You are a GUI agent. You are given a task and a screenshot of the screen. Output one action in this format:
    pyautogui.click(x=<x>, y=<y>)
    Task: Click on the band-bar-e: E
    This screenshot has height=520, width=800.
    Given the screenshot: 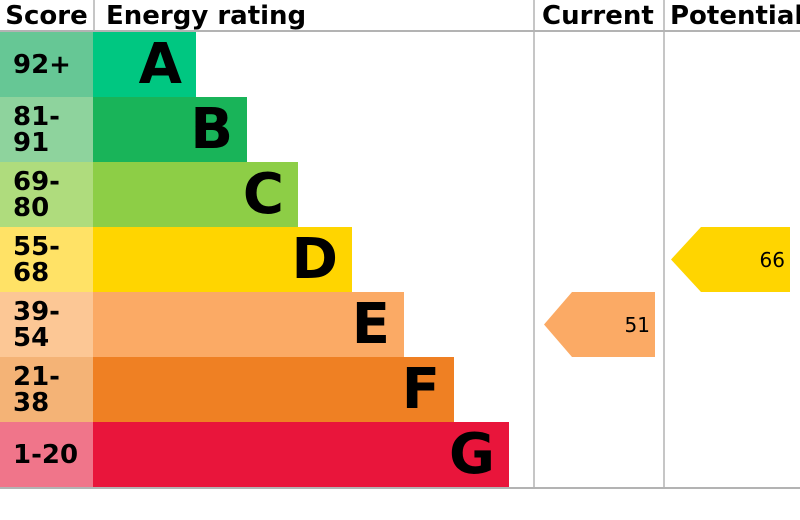 What is the action you would take?
    pyautogui.click(x=248, y=324)
    